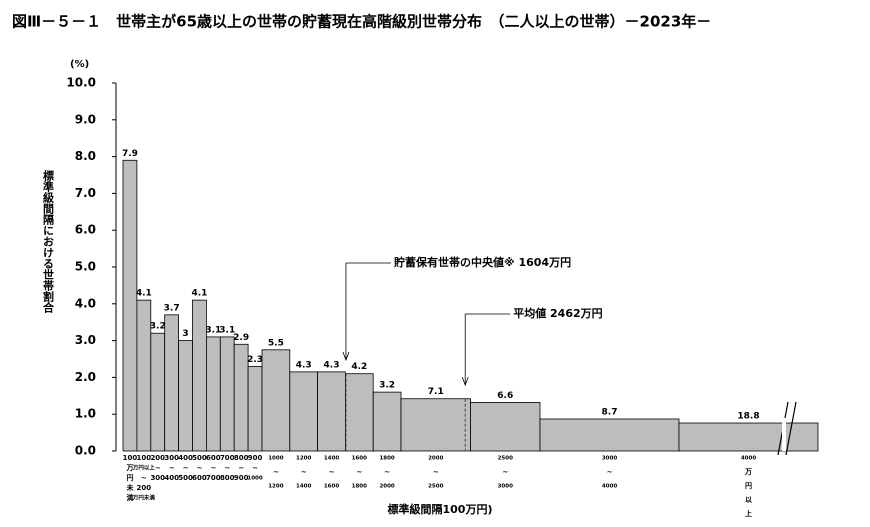 The image size is (870, 527). Describe the element at coordinates (482, 262) in the screenshot. I see `annotation-label: 貯蓄保有世帯の中央値※ 1604万円` at that location.